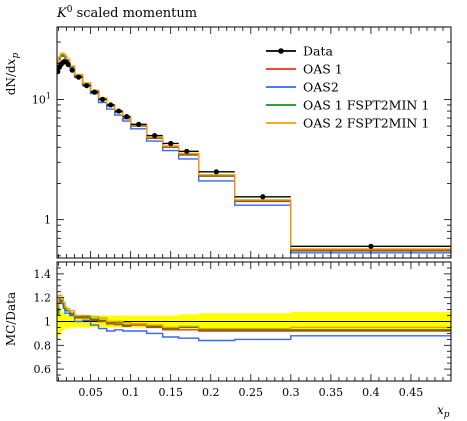 This screenshot has width=467, height=421. I want to click on legend-label: Data, so click(318, 51).